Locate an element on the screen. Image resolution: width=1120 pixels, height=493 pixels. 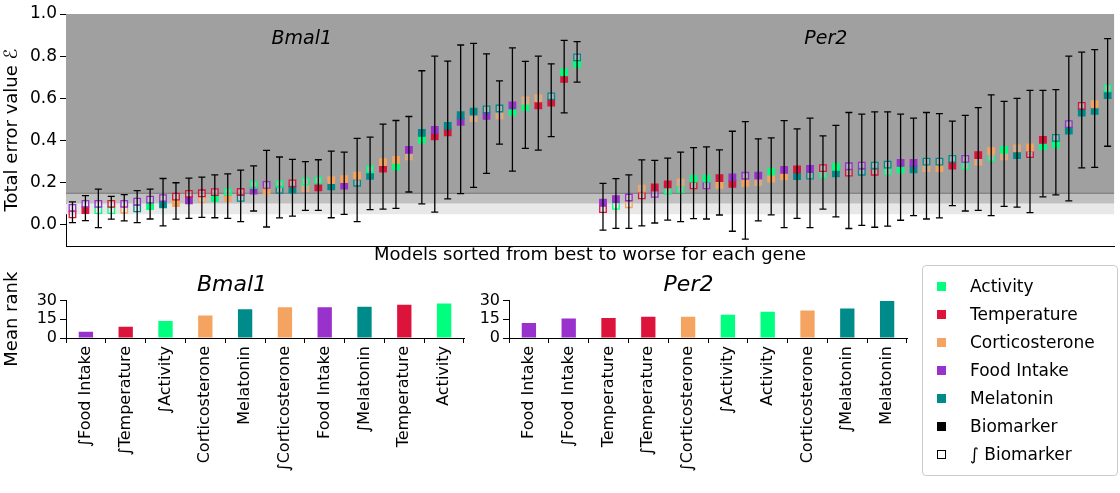
y-tick-label: 0.6 is located at coordinates (43, 96).